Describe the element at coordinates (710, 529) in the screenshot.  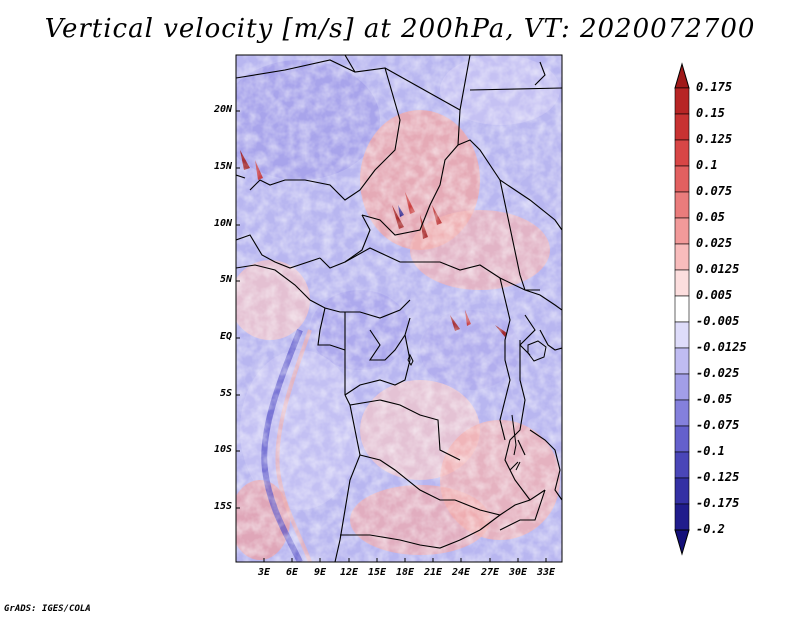
I see `colorbar-label: -0.2` at that location.